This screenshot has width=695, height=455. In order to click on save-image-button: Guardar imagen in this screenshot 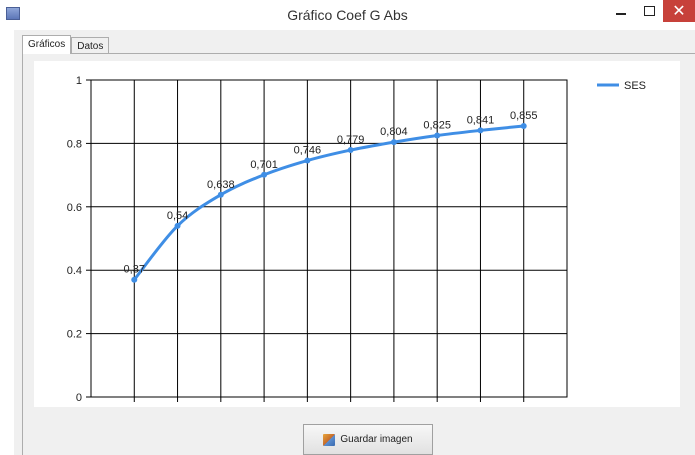, I will do `click(368, 439)`.